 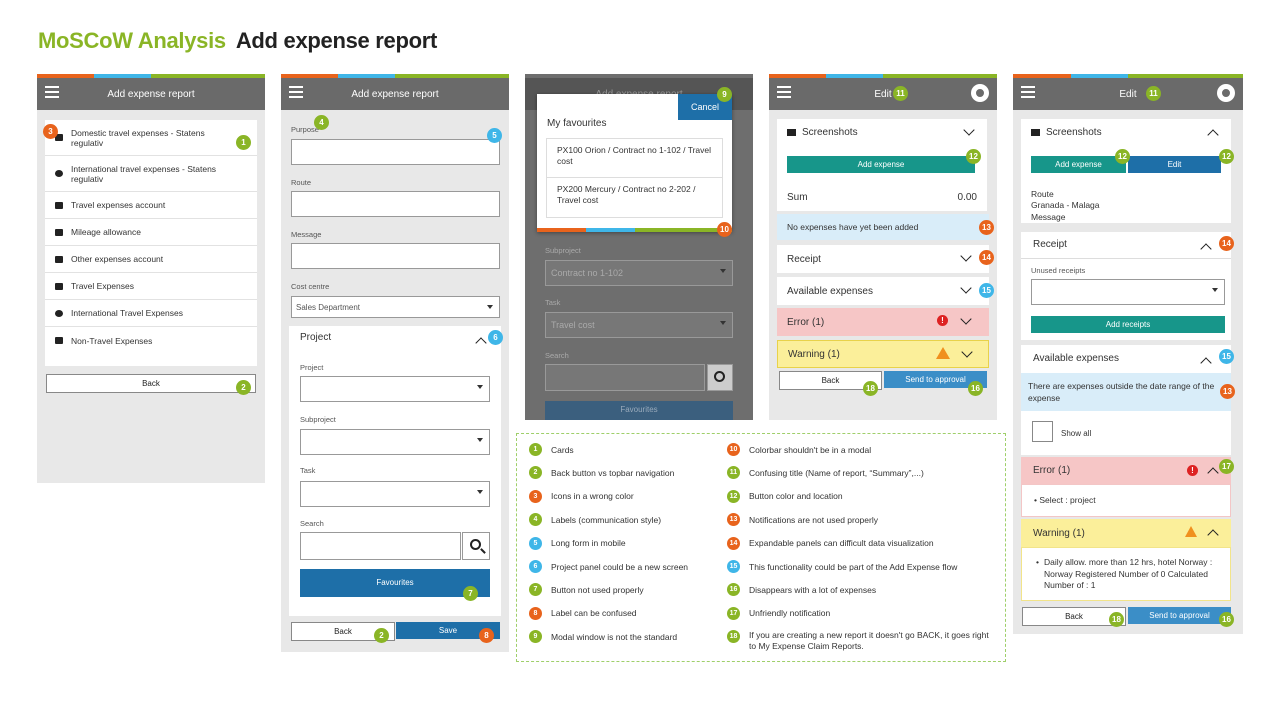 I want to click on cost-centre-select: Sales Department, so click(x=395, y=307).